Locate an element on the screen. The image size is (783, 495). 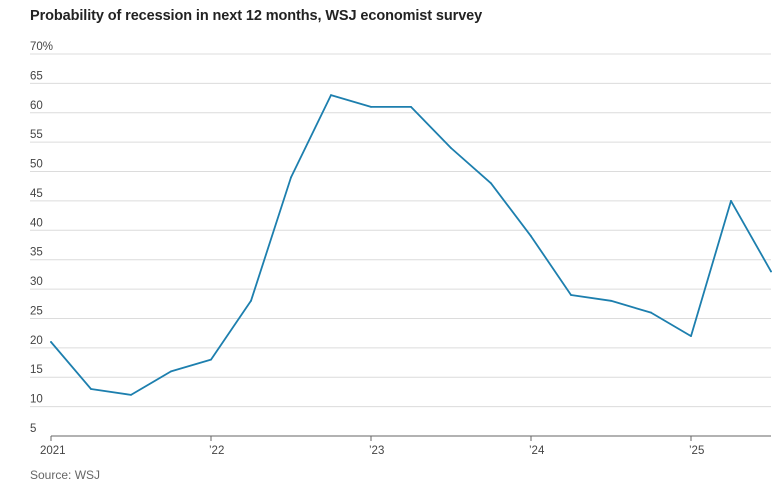
y-tick-label: 10 is located at coordinates (36, 400).